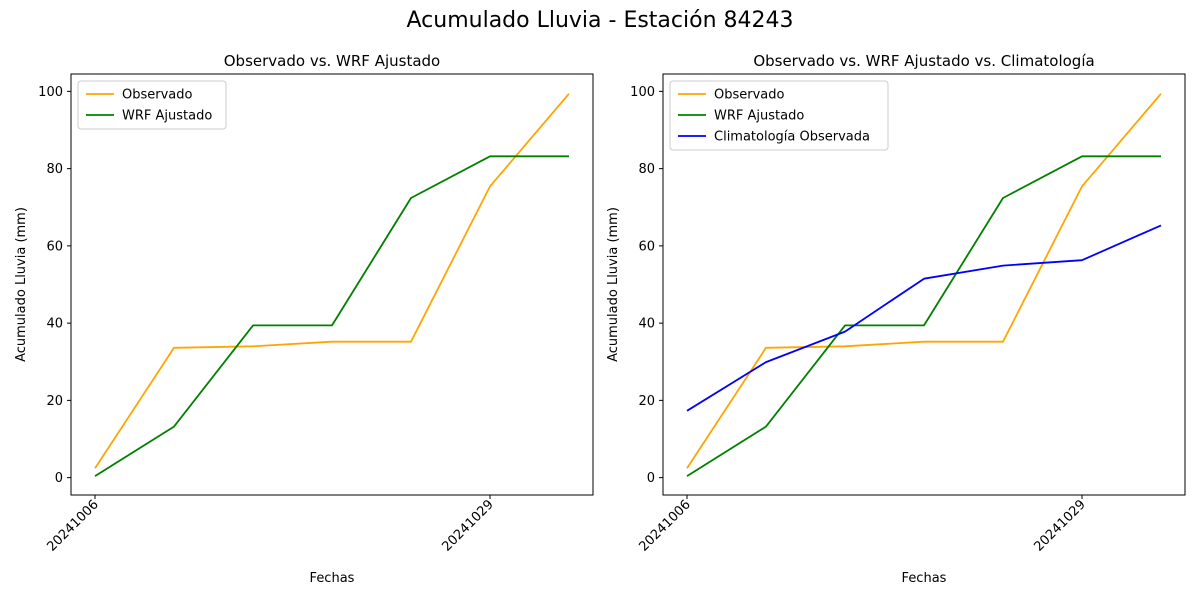 The width and height of the screenshot is (1200, 600). Describe the element at coordinates (600, 20) in the screenshot. I see `figure-title: Acumulado Lluvia - Estación 84243` at that location.